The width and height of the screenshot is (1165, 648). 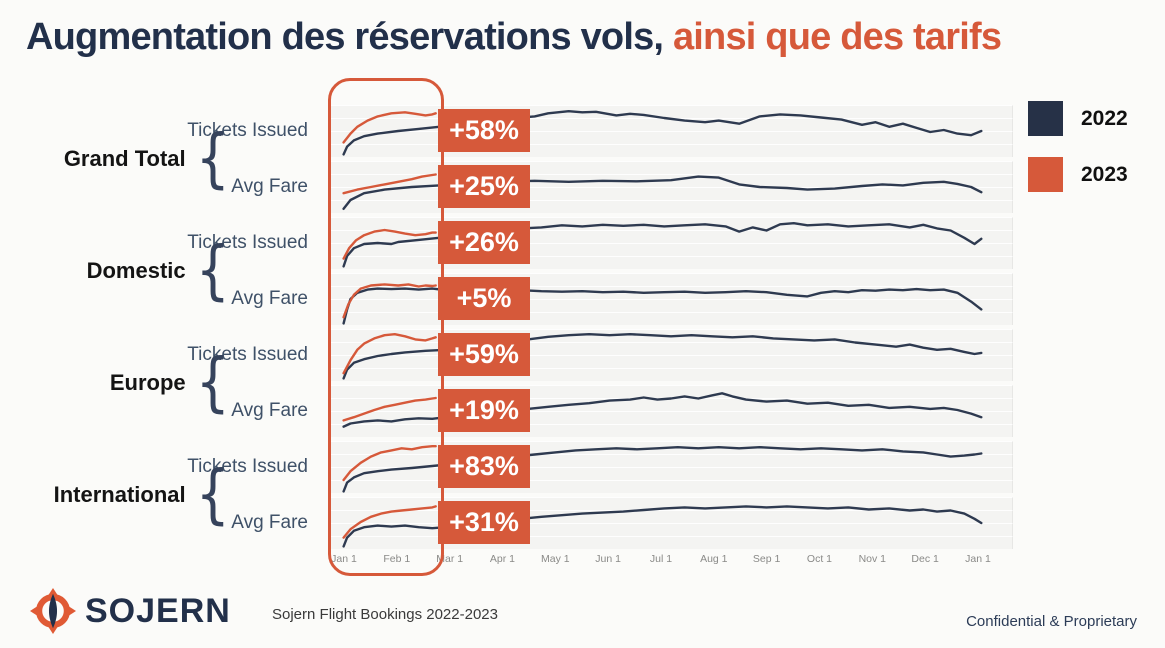 What do you see at coordinates (608, 559) in the screenshot?
I see `x-axis-tick: Jun 1` at bounding box center [608, 559].